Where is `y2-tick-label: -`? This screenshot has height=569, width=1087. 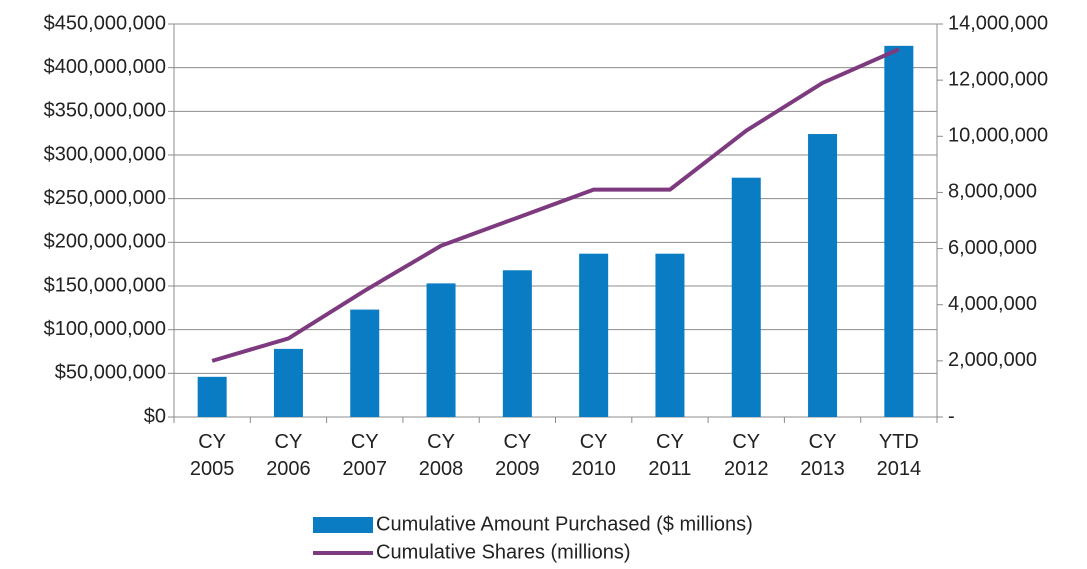 y2-tick-label: - is located at coordinates (951, 416).